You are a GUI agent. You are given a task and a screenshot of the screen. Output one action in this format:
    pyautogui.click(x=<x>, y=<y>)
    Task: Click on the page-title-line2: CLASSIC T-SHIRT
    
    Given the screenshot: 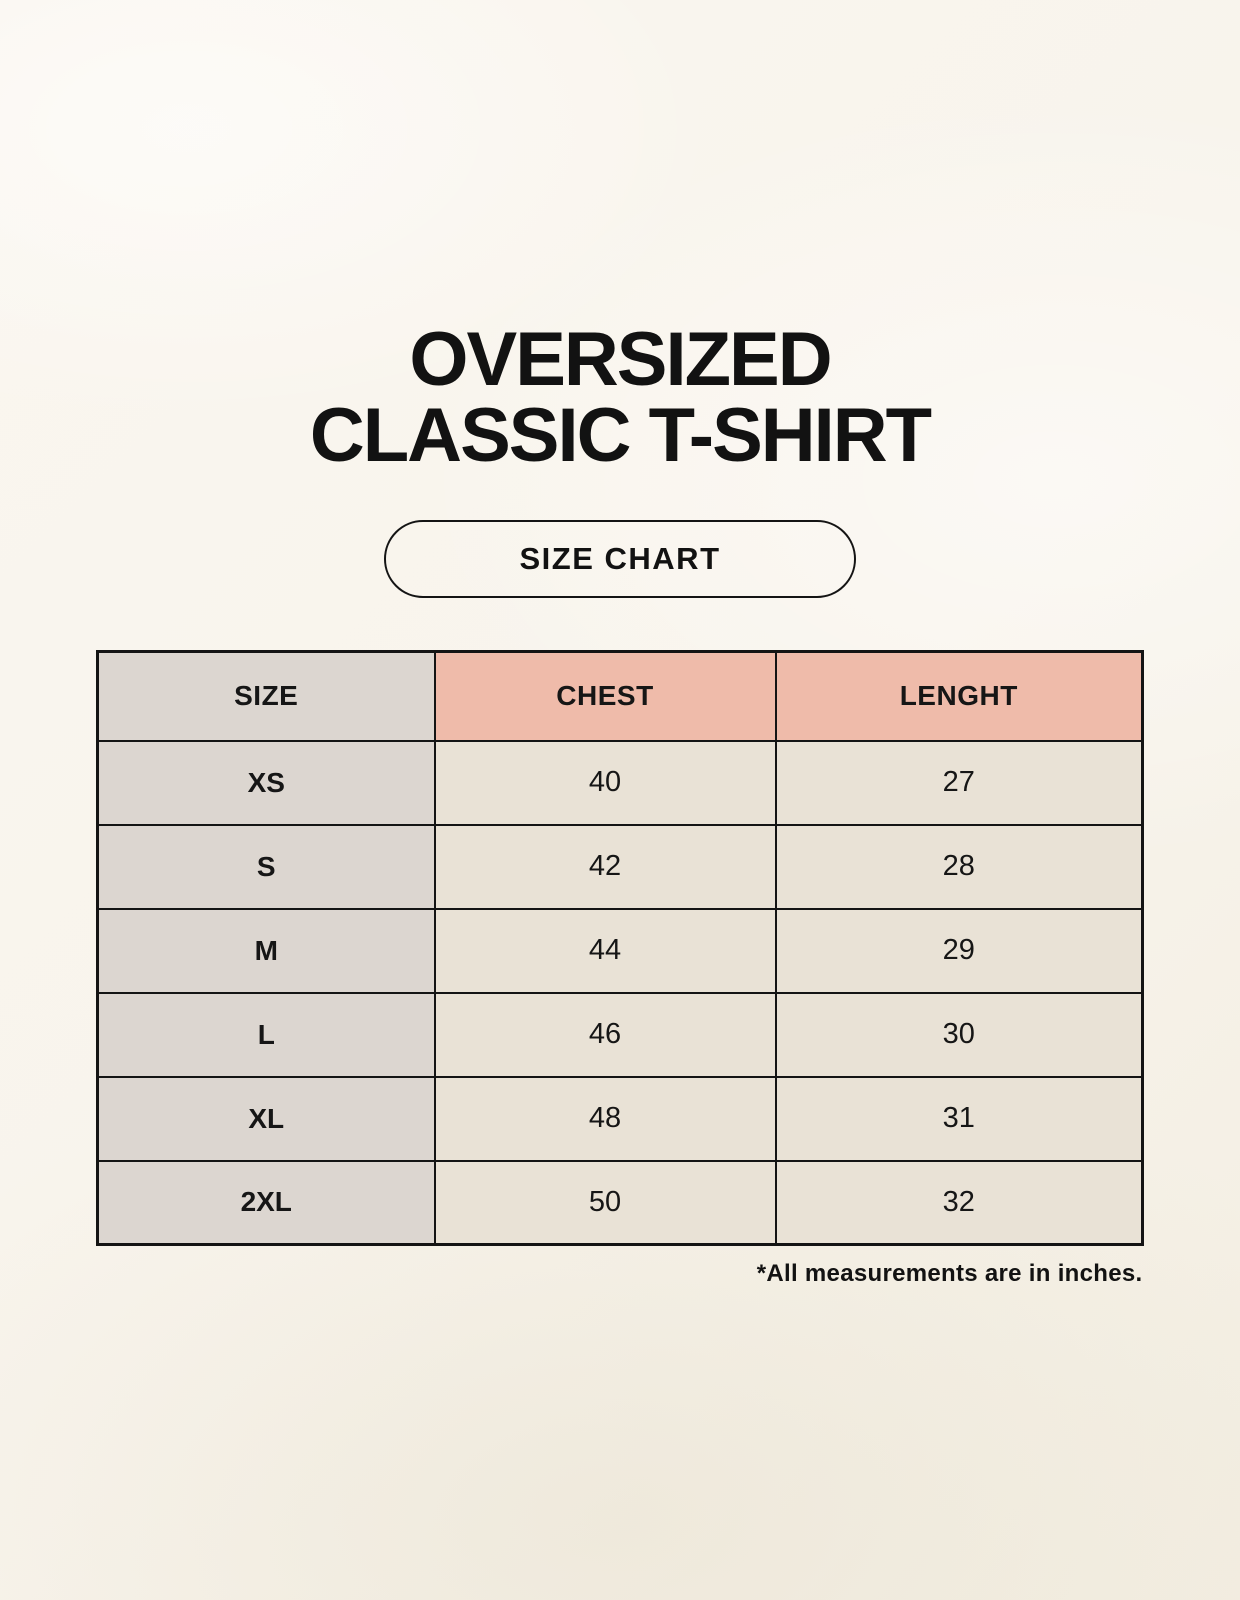 What is the action you would take?
    pyautogui.click(x=620, y=435)
    